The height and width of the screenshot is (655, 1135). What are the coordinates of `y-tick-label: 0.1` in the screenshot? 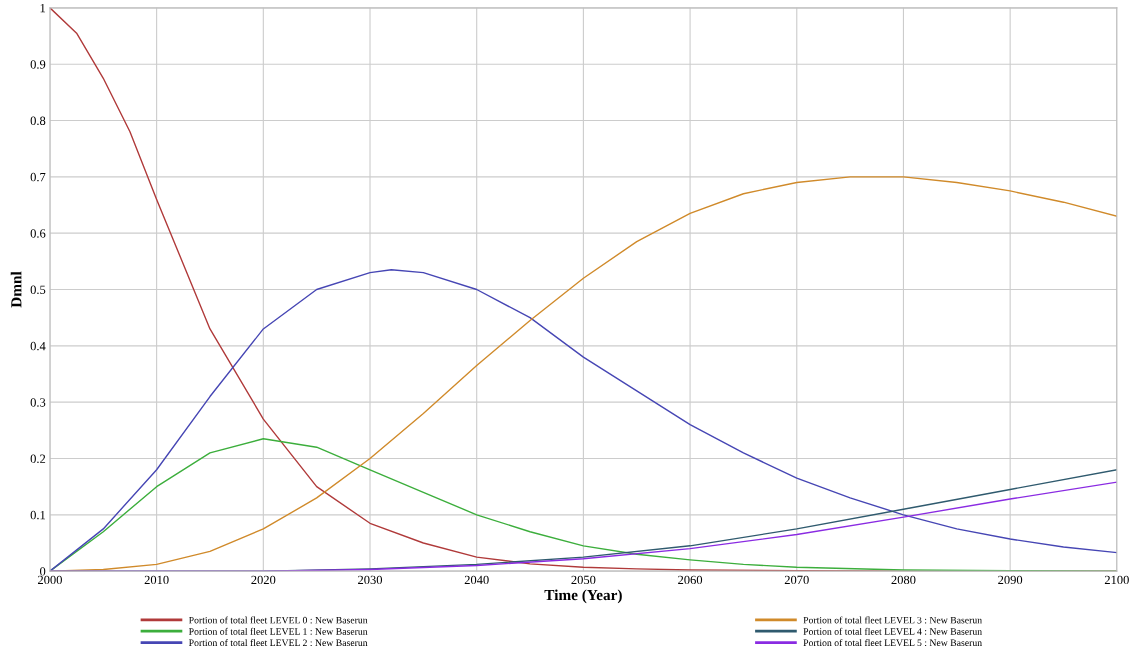 It's located at (38, 515).